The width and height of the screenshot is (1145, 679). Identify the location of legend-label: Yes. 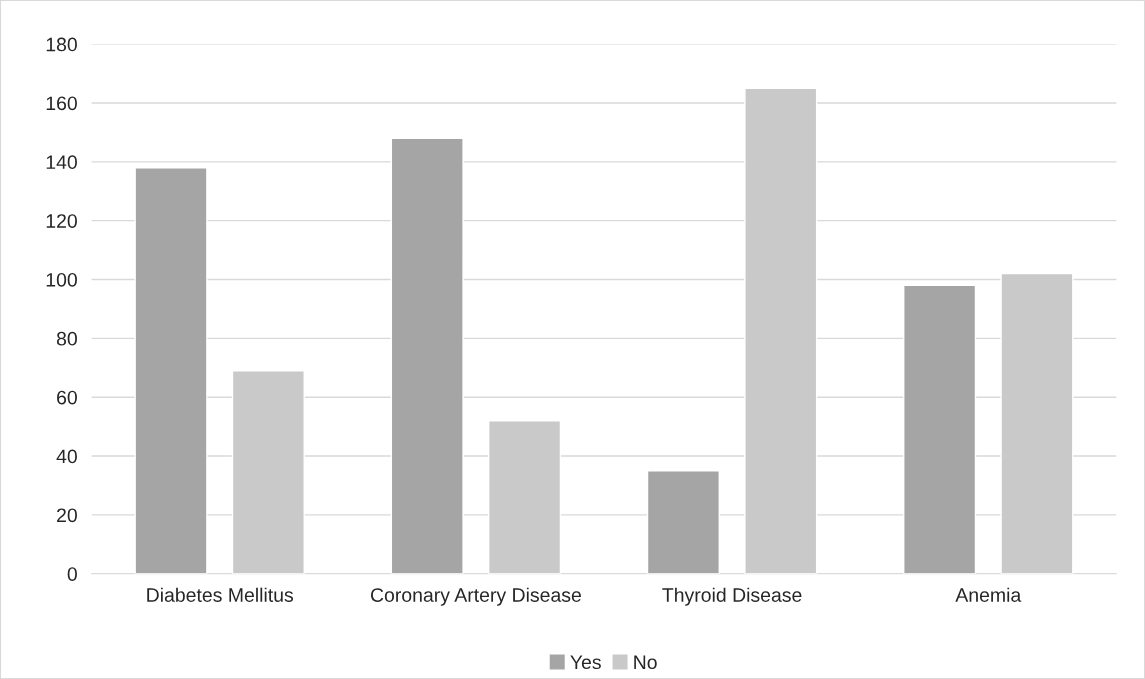
(585, 662).